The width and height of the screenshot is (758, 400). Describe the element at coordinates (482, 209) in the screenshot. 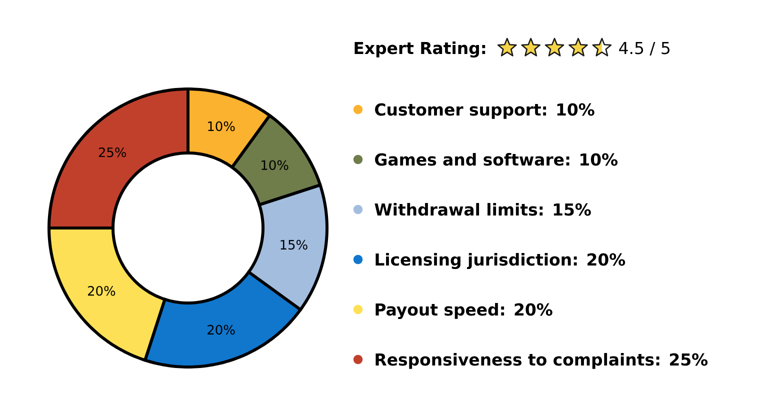

I see `legend-label: Withdrawal limits: 15%` at that location.